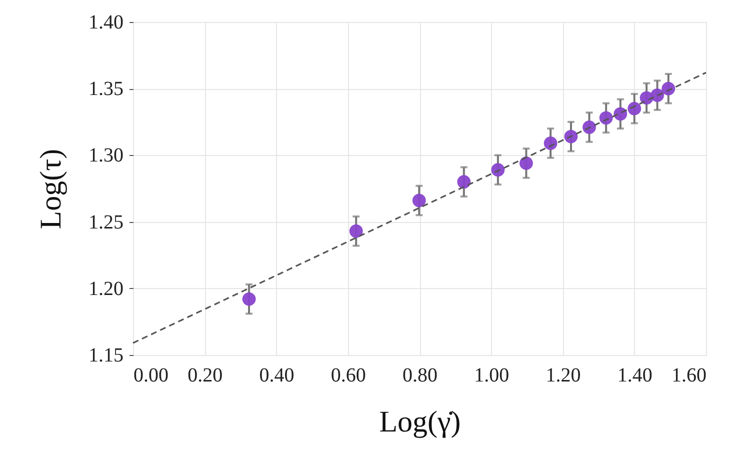 This screenshot has height=464, width=738. What do you see at coordinates (276, 375) in the screenshot?
I see `x-tick-label: 0.40` at bounding box center [276, 375].